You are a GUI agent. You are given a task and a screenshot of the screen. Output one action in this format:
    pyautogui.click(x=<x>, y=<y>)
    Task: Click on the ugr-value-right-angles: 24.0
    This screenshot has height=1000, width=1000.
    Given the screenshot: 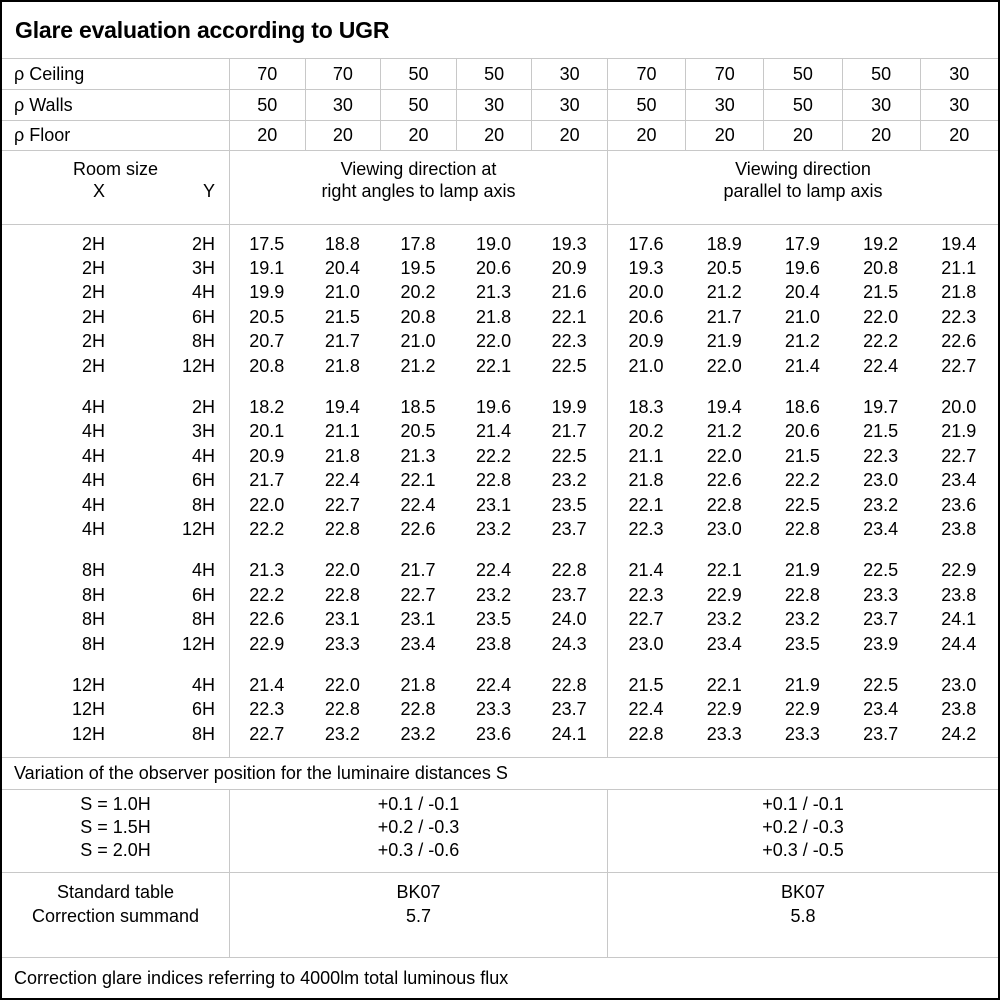 What is the action you would take?
    pyautogui.click(x=569, y=619)
    